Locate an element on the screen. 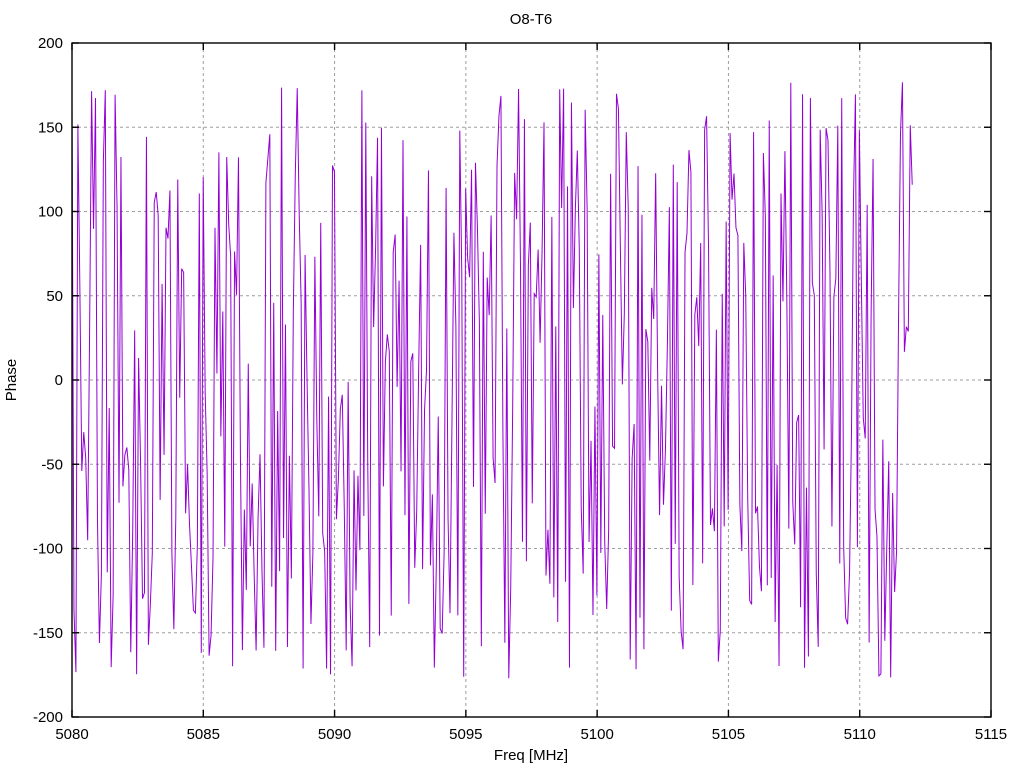 The width and height of the screenshot is (1024, 768). x-tick-label: 5090 is located at coordinates (334, 734).